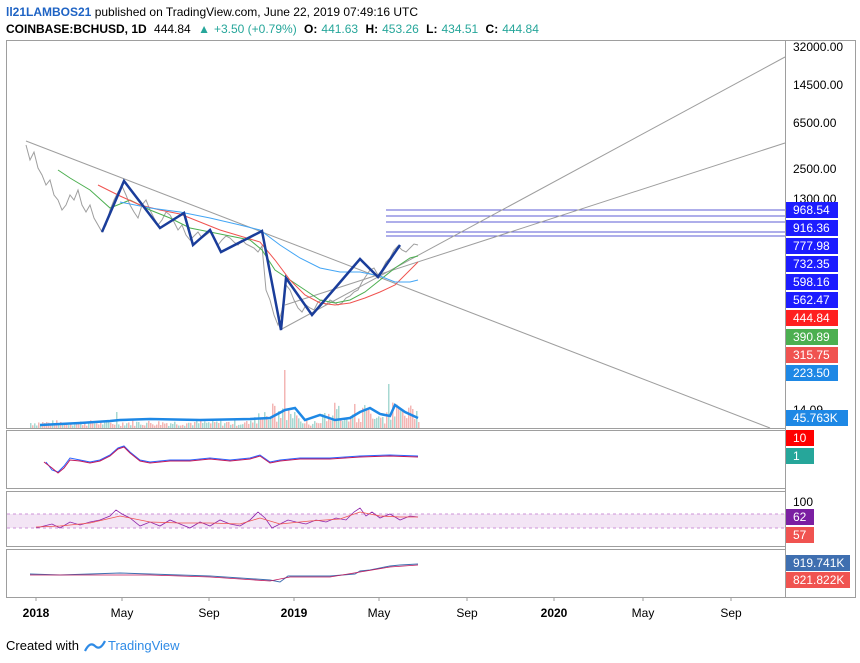  What do you see at coordinates (812, 318) in the screenshot?
I see `price-tag: 444.84` at bounding box center [812, 318].